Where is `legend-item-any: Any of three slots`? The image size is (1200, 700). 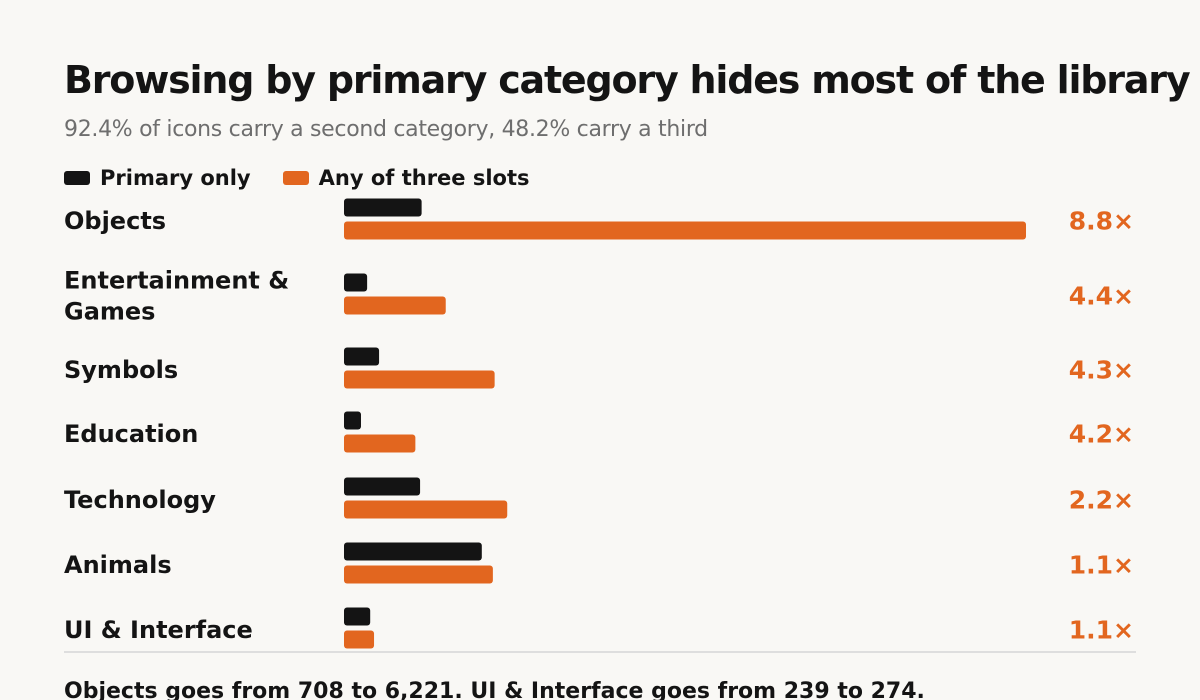
legend-item-any: Any of three slots is located at coordinates (406, 178).